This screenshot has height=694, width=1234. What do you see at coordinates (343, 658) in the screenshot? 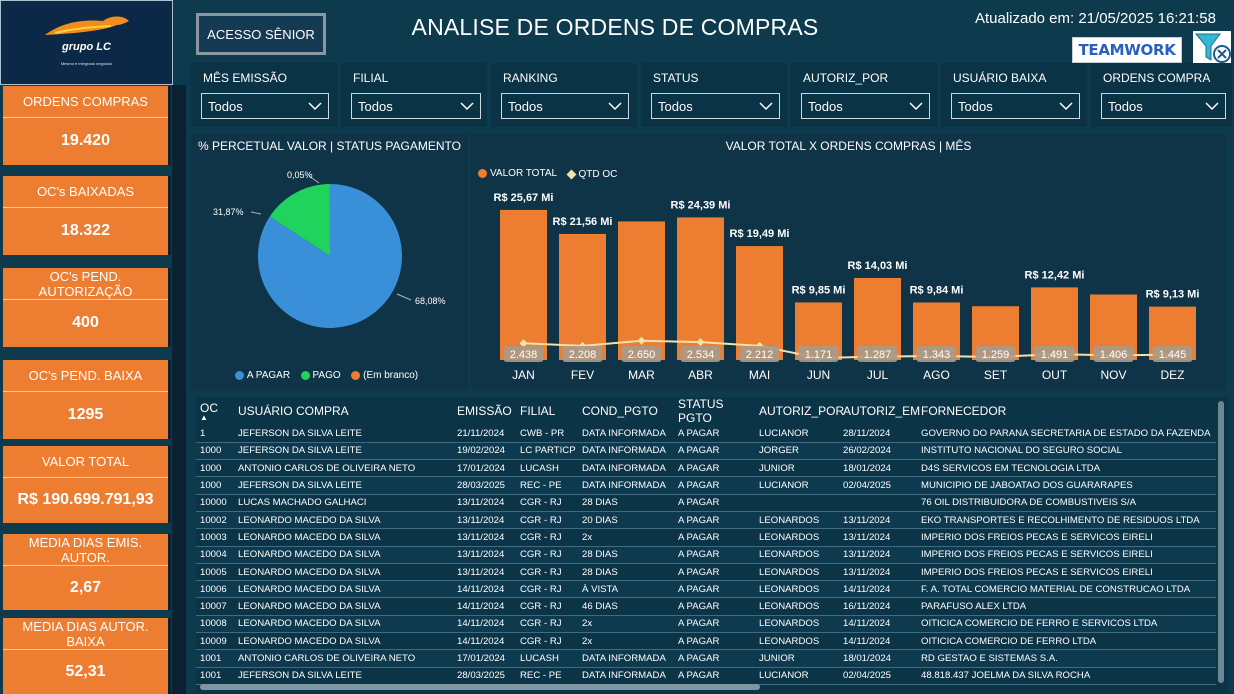
I see `table-cell: ANTONIO CARLOS DE OLIVEIRA NETO` at bounding box center [343, 658].